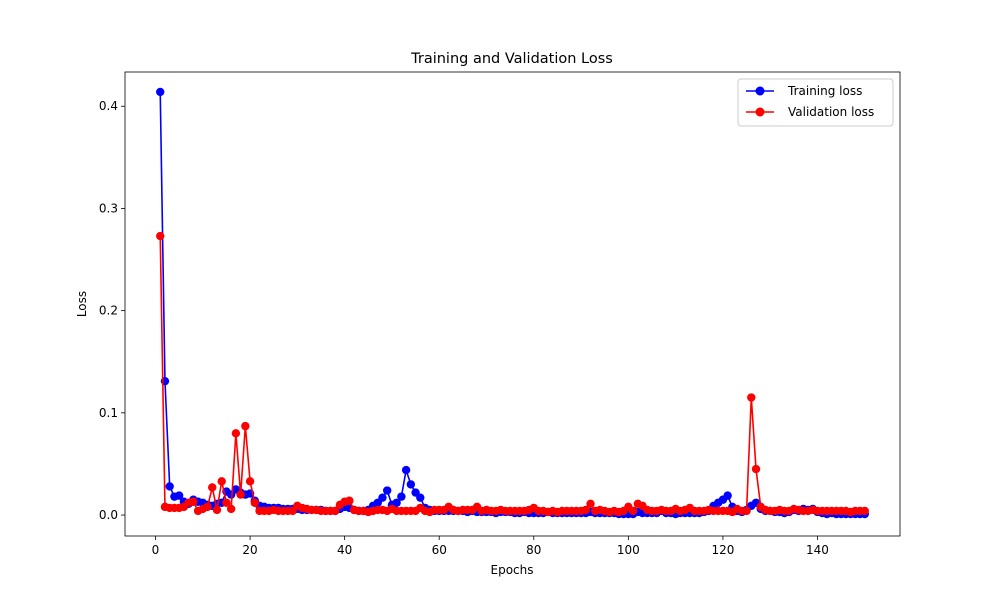  I want to click on x-tick-label: 80, so click(533, 550).